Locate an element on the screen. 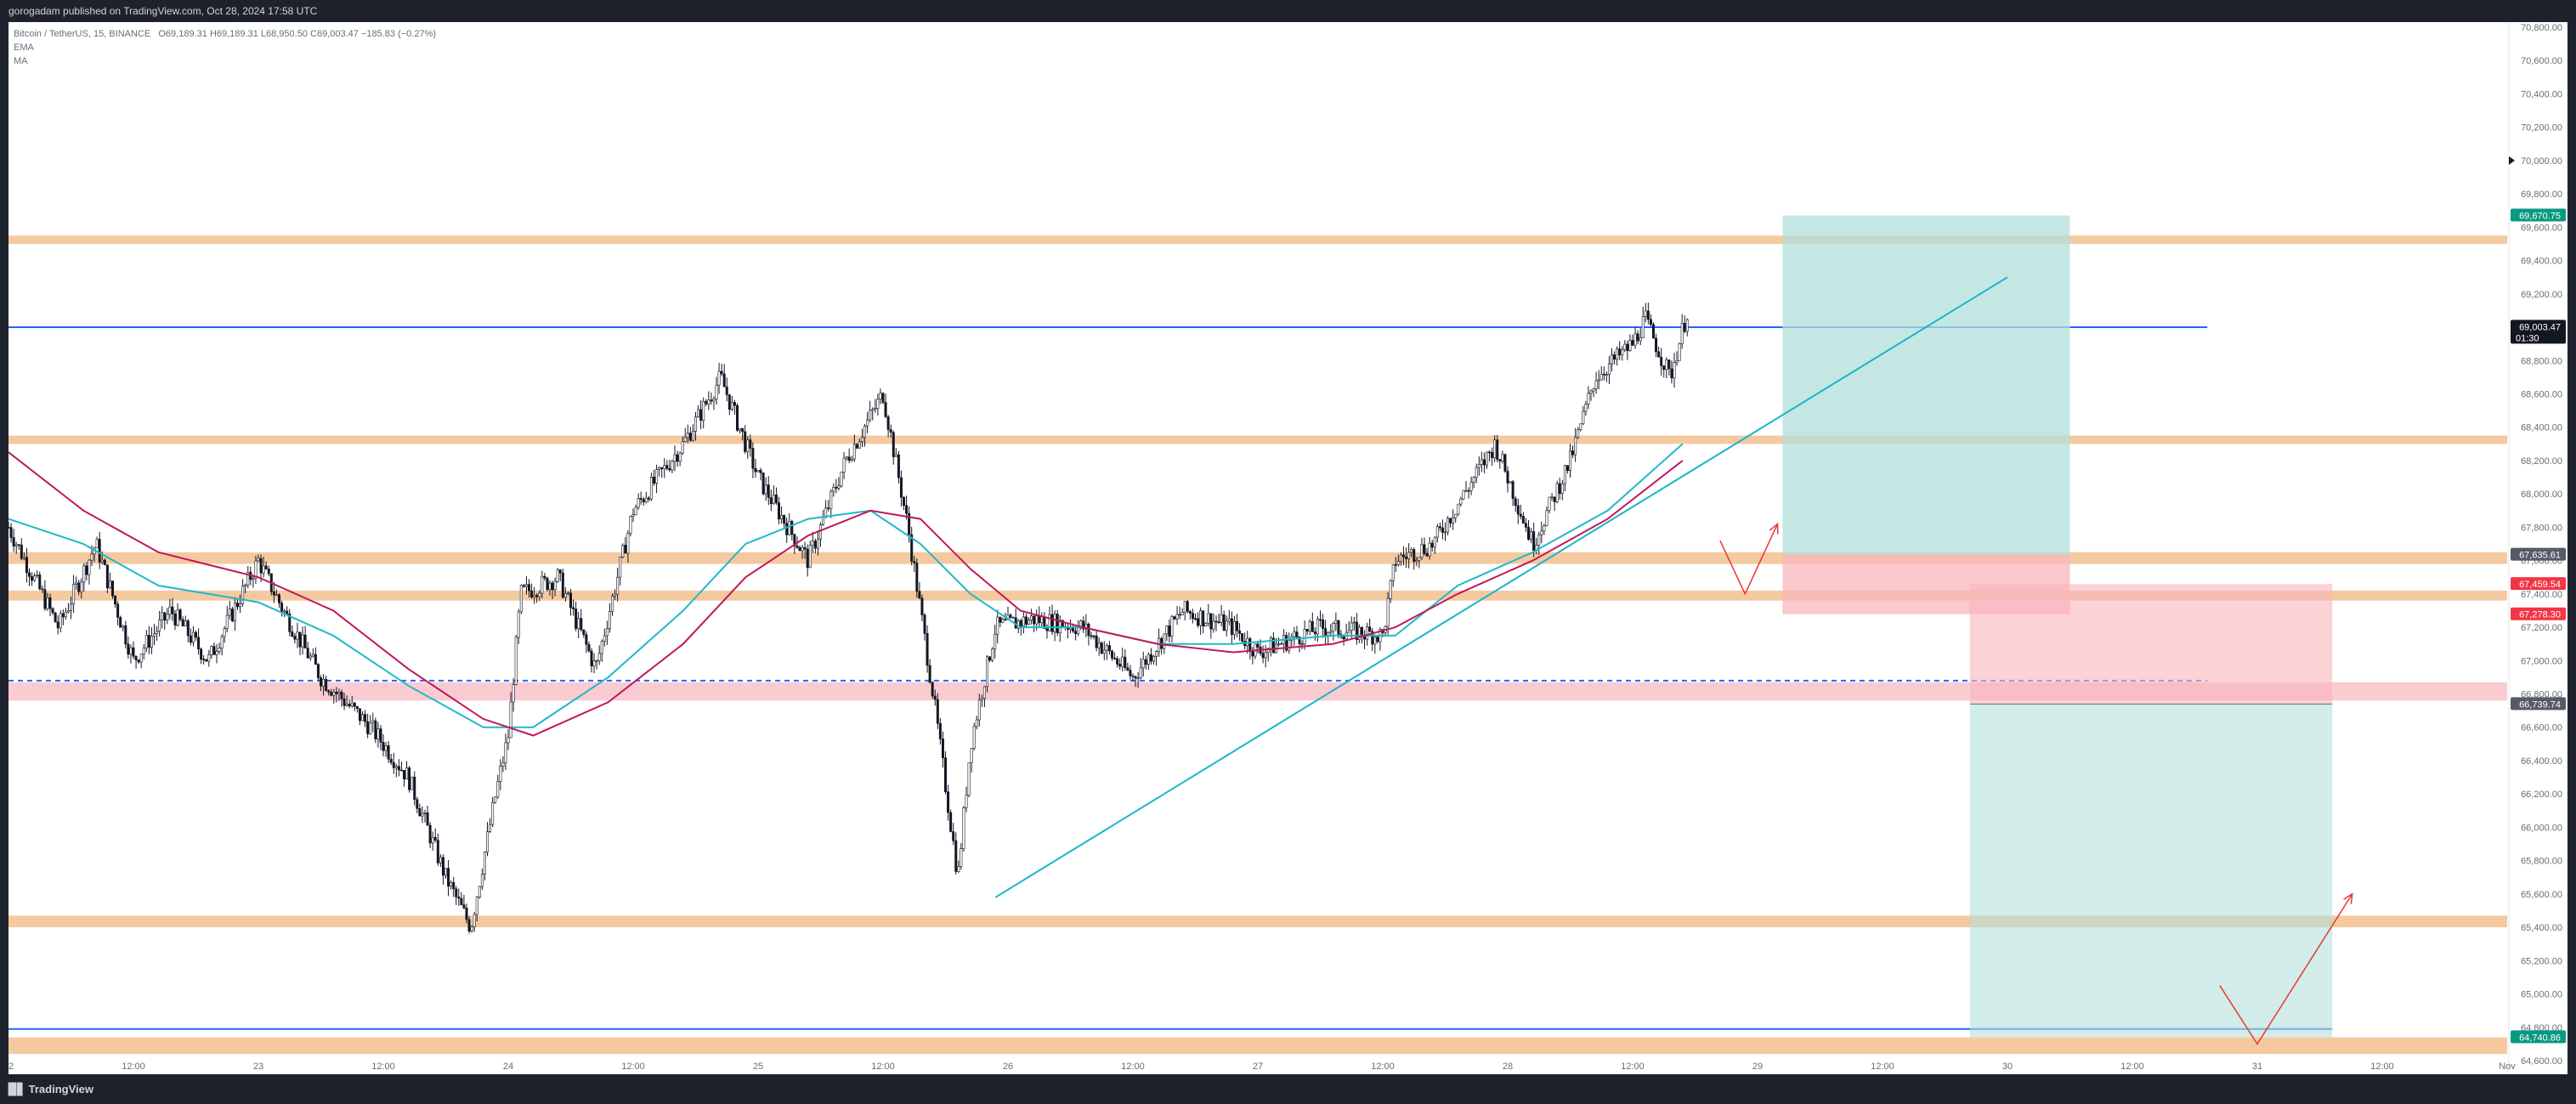 The image size is (2576, 1104). ma-legend: MA is located at coordinates (21, 61).